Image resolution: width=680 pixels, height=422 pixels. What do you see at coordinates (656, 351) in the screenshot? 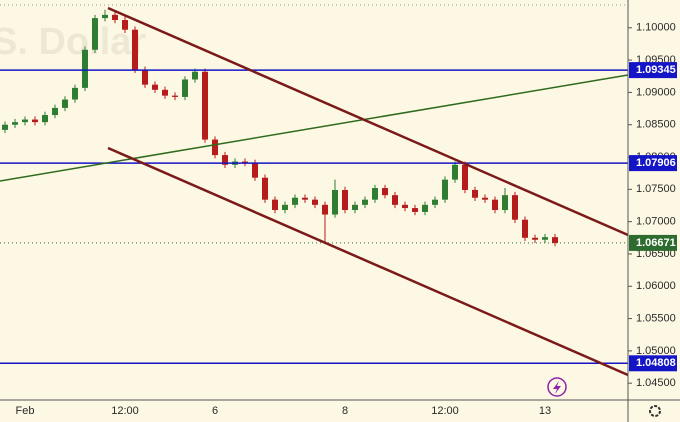
I see `y-tick-label: 1.05000` at bounding box center [656, 351].